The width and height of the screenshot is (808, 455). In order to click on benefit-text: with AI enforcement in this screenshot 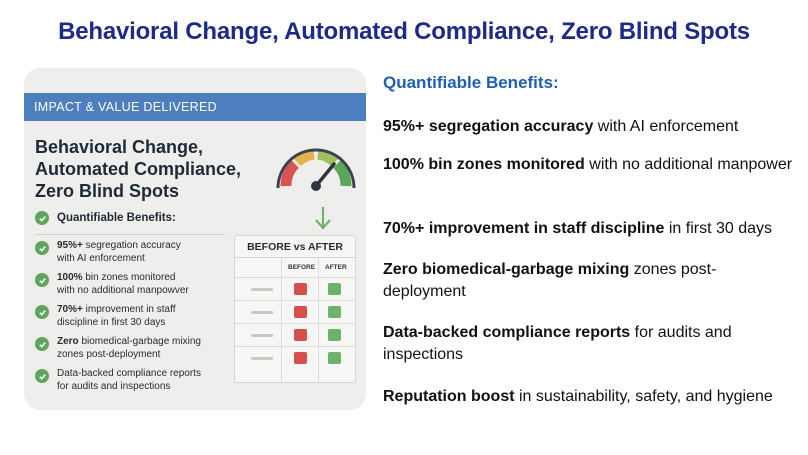, I will do `click(666, 126)`.